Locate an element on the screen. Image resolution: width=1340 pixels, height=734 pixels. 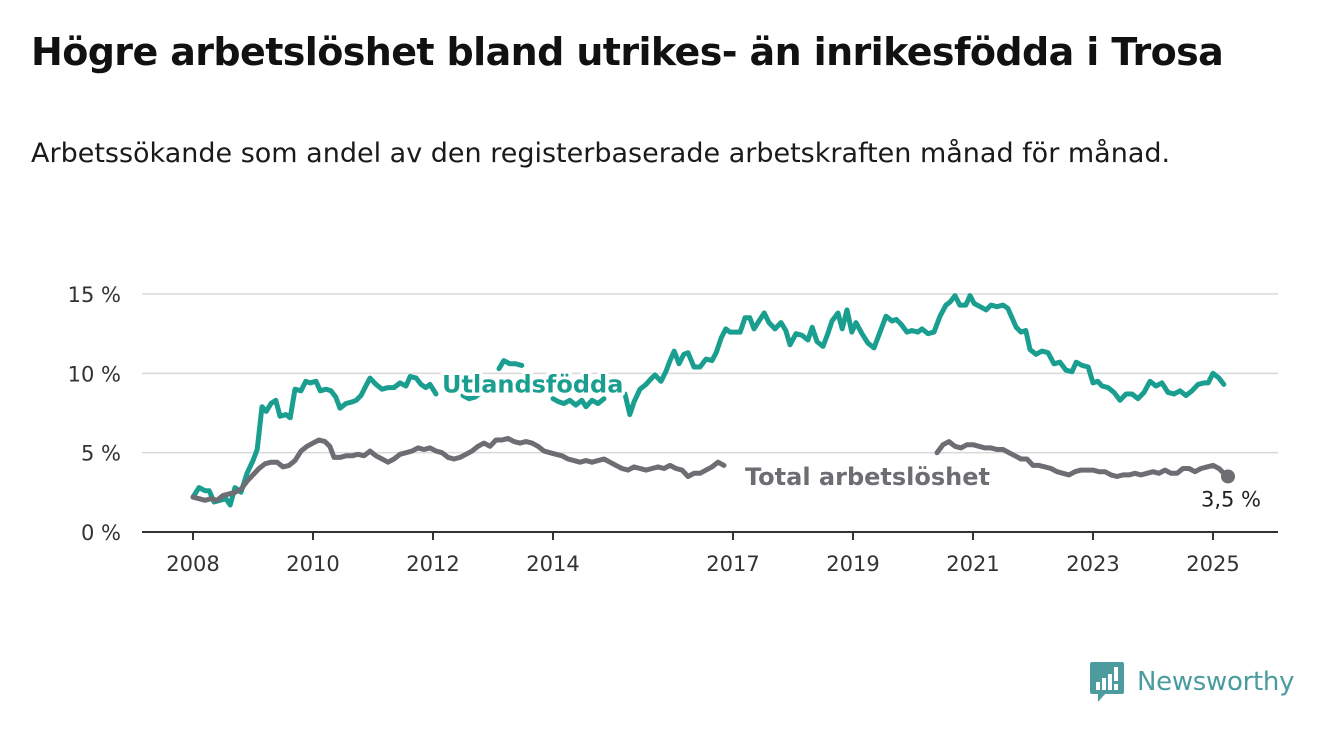
y-tick-label: 5 % is located at coordinates (101, 454).